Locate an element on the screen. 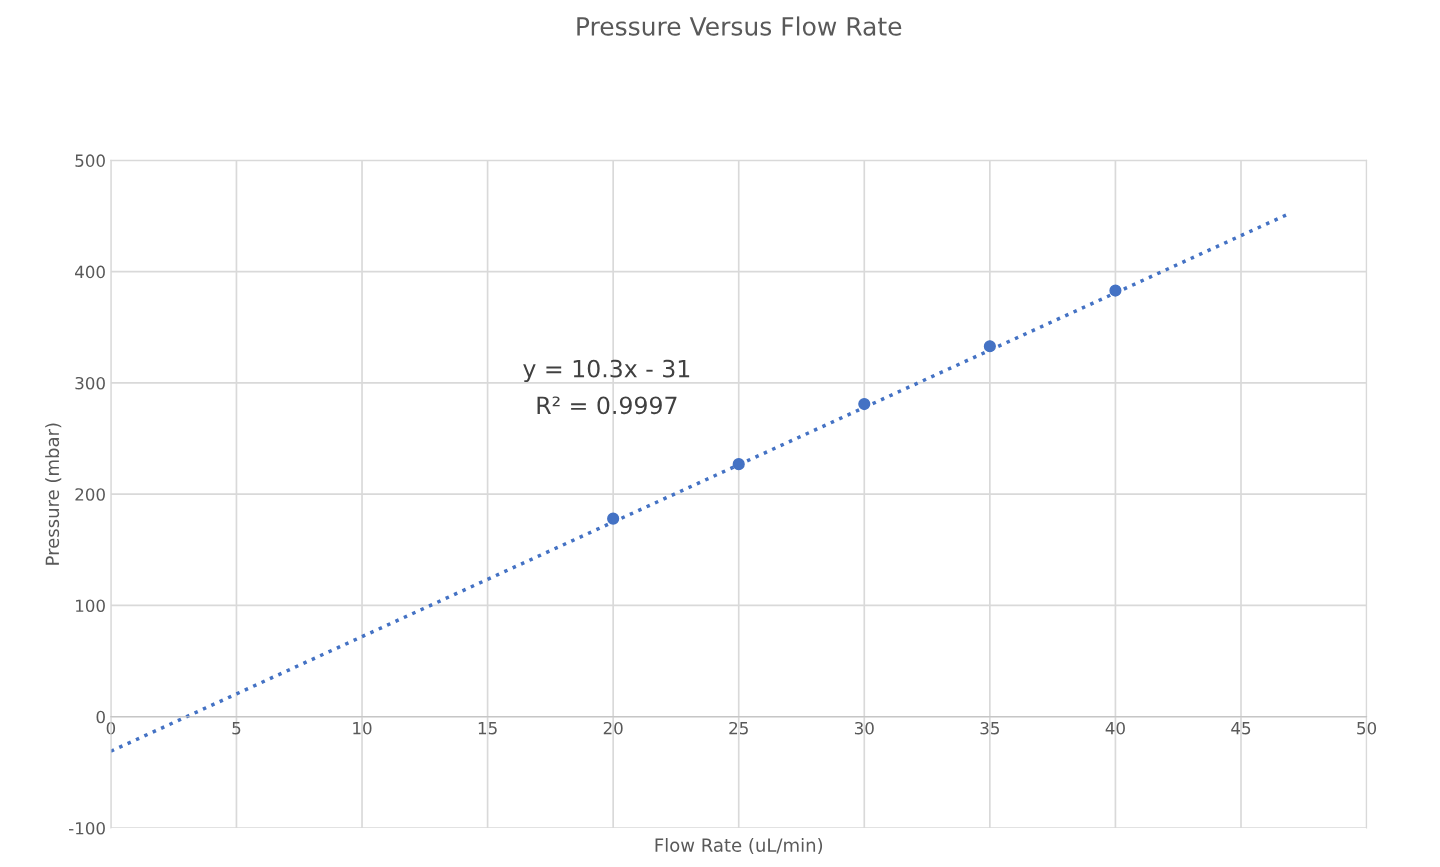 This screenshot has height=867, width=1440. x-tick-label: 20 is located at coordinates (613, 728).